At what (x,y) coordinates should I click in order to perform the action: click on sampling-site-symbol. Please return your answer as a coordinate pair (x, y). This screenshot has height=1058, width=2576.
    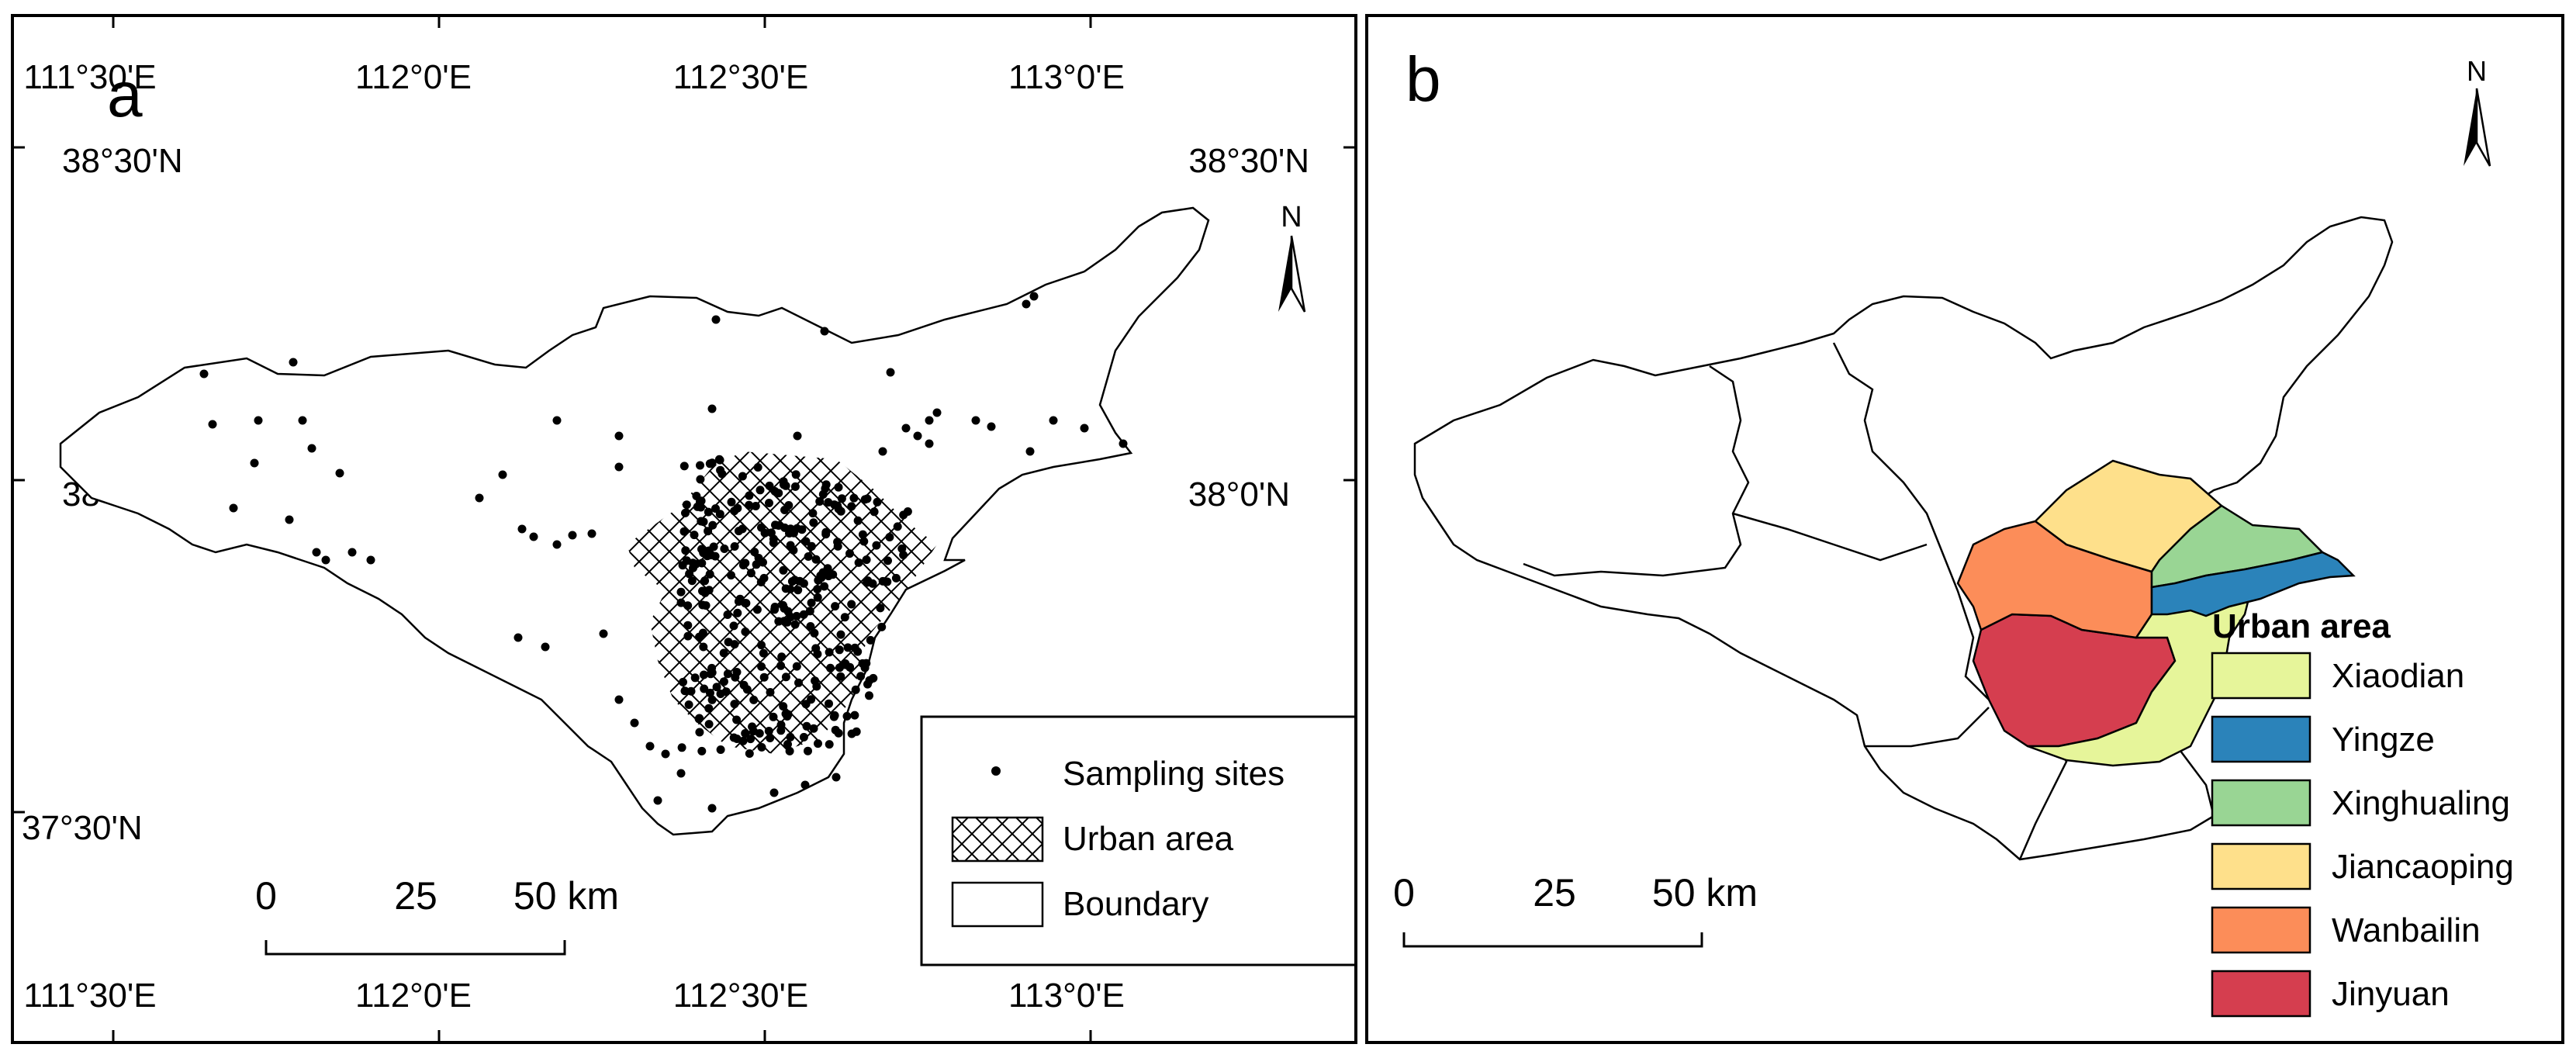
    Looking at the image, I should click on (996, 771).